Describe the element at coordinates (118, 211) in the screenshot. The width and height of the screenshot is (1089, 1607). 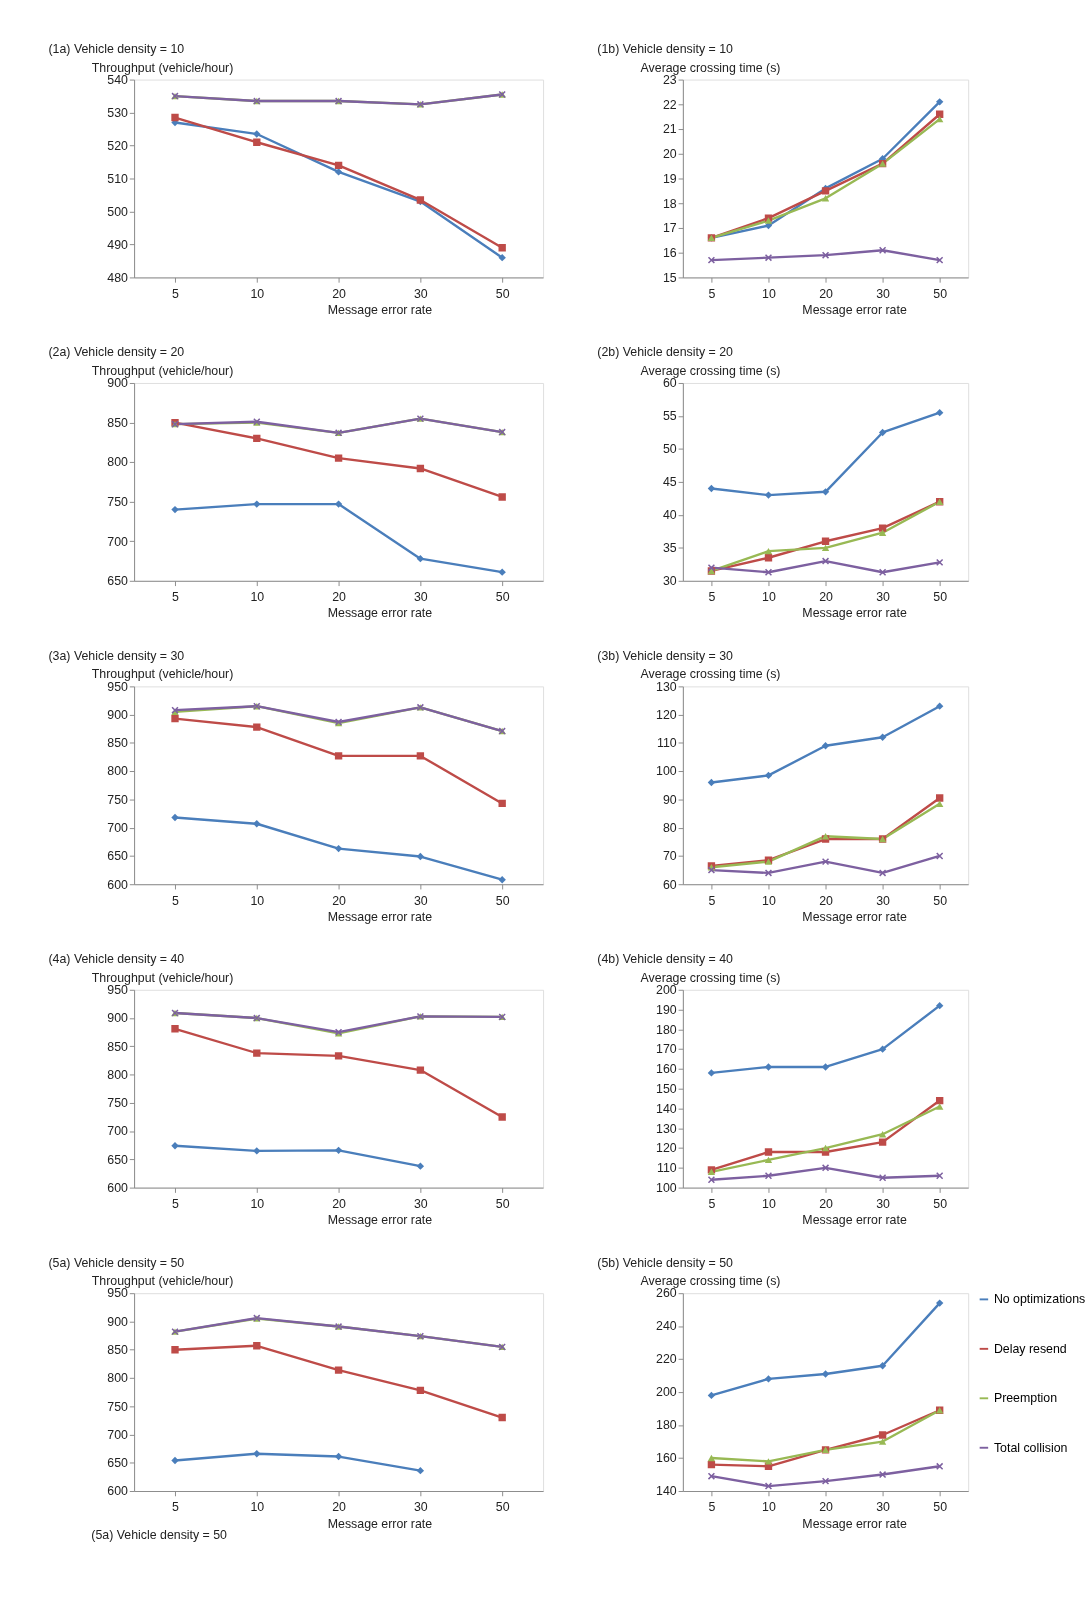
I see `y-tick-label: 500` at that location.